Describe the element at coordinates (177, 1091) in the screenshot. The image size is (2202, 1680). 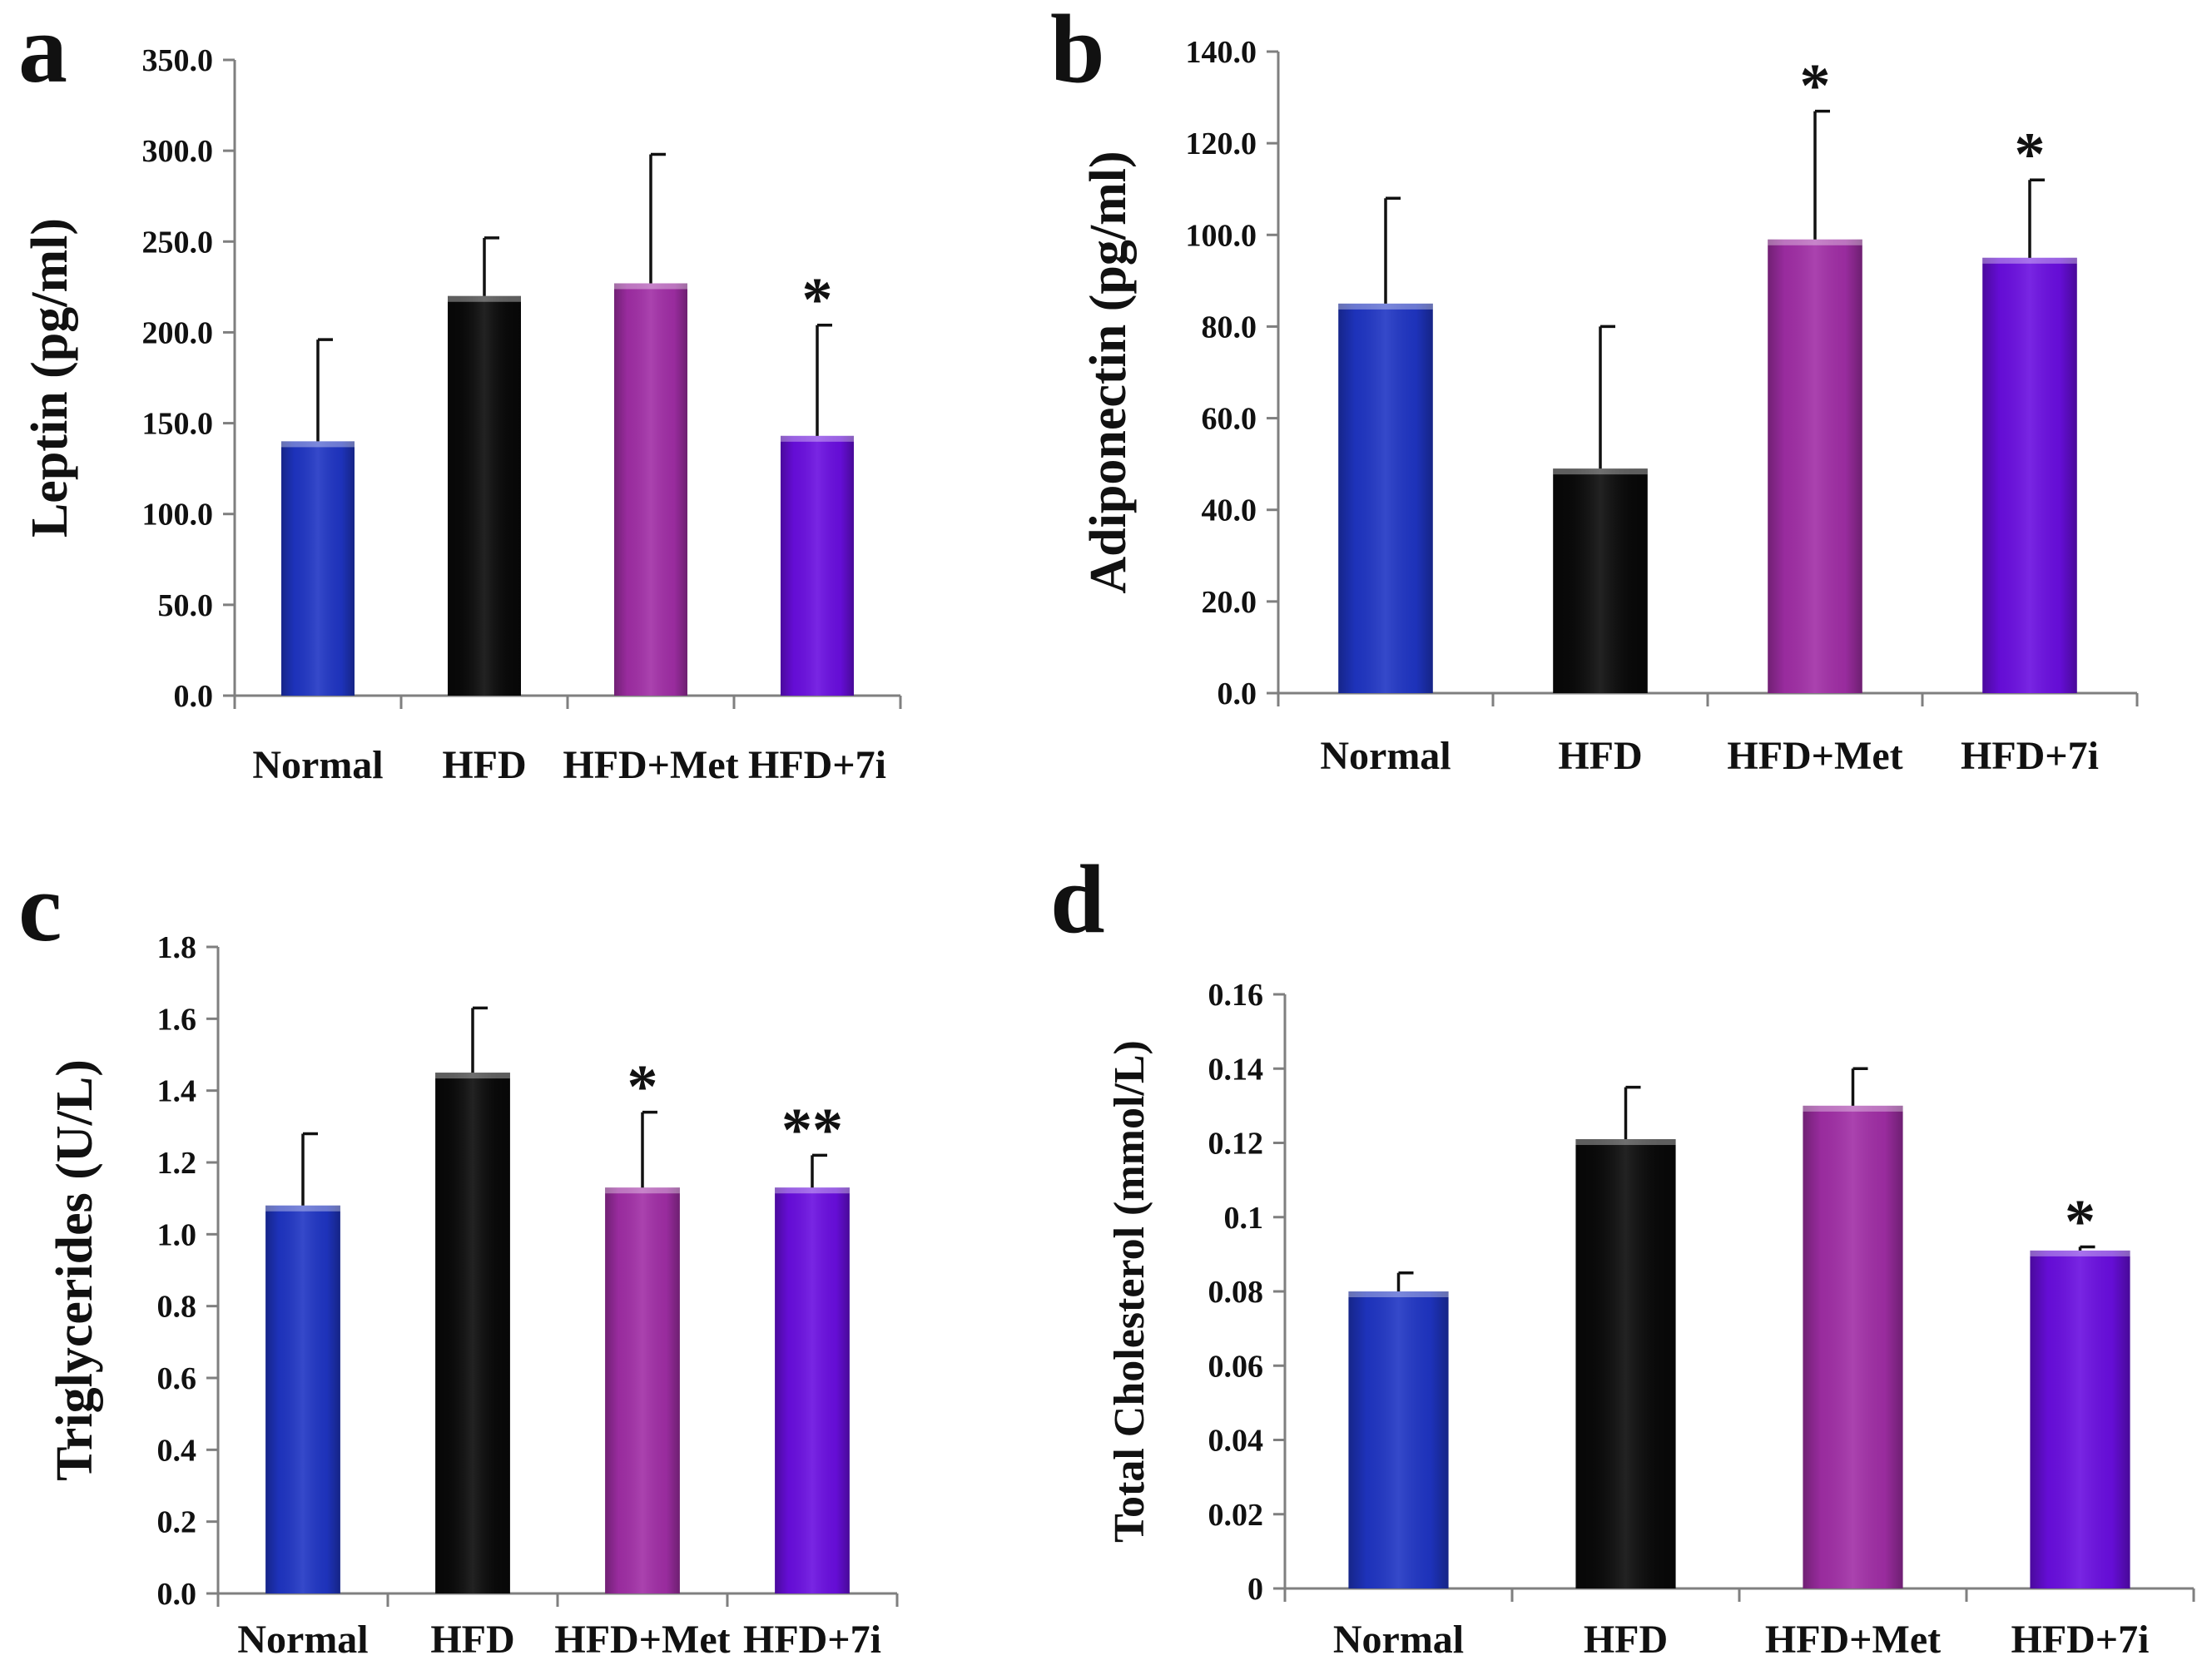
I see `y-tick-label: 1.4` at that location.